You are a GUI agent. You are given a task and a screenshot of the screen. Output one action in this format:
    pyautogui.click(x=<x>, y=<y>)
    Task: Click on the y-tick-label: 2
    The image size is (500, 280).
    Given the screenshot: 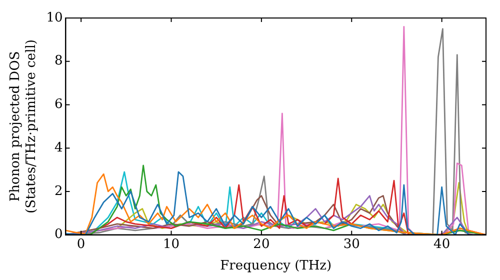 What is the action you would take?
    pyautogui.click(x=58, y=191)
    